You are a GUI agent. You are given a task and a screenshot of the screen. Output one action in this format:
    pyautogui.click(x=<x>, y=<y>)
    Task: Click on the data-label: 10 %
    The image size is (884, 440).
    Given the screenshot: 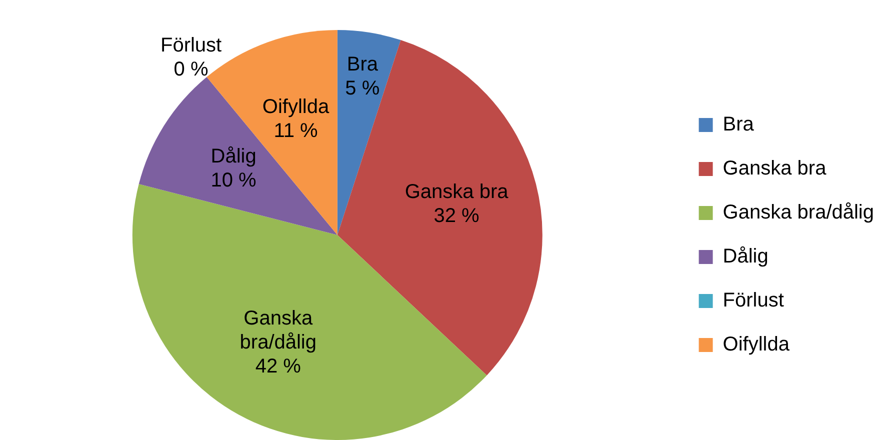 What is the action you would take?
    pyautogui.click(x=233, y=181)
    